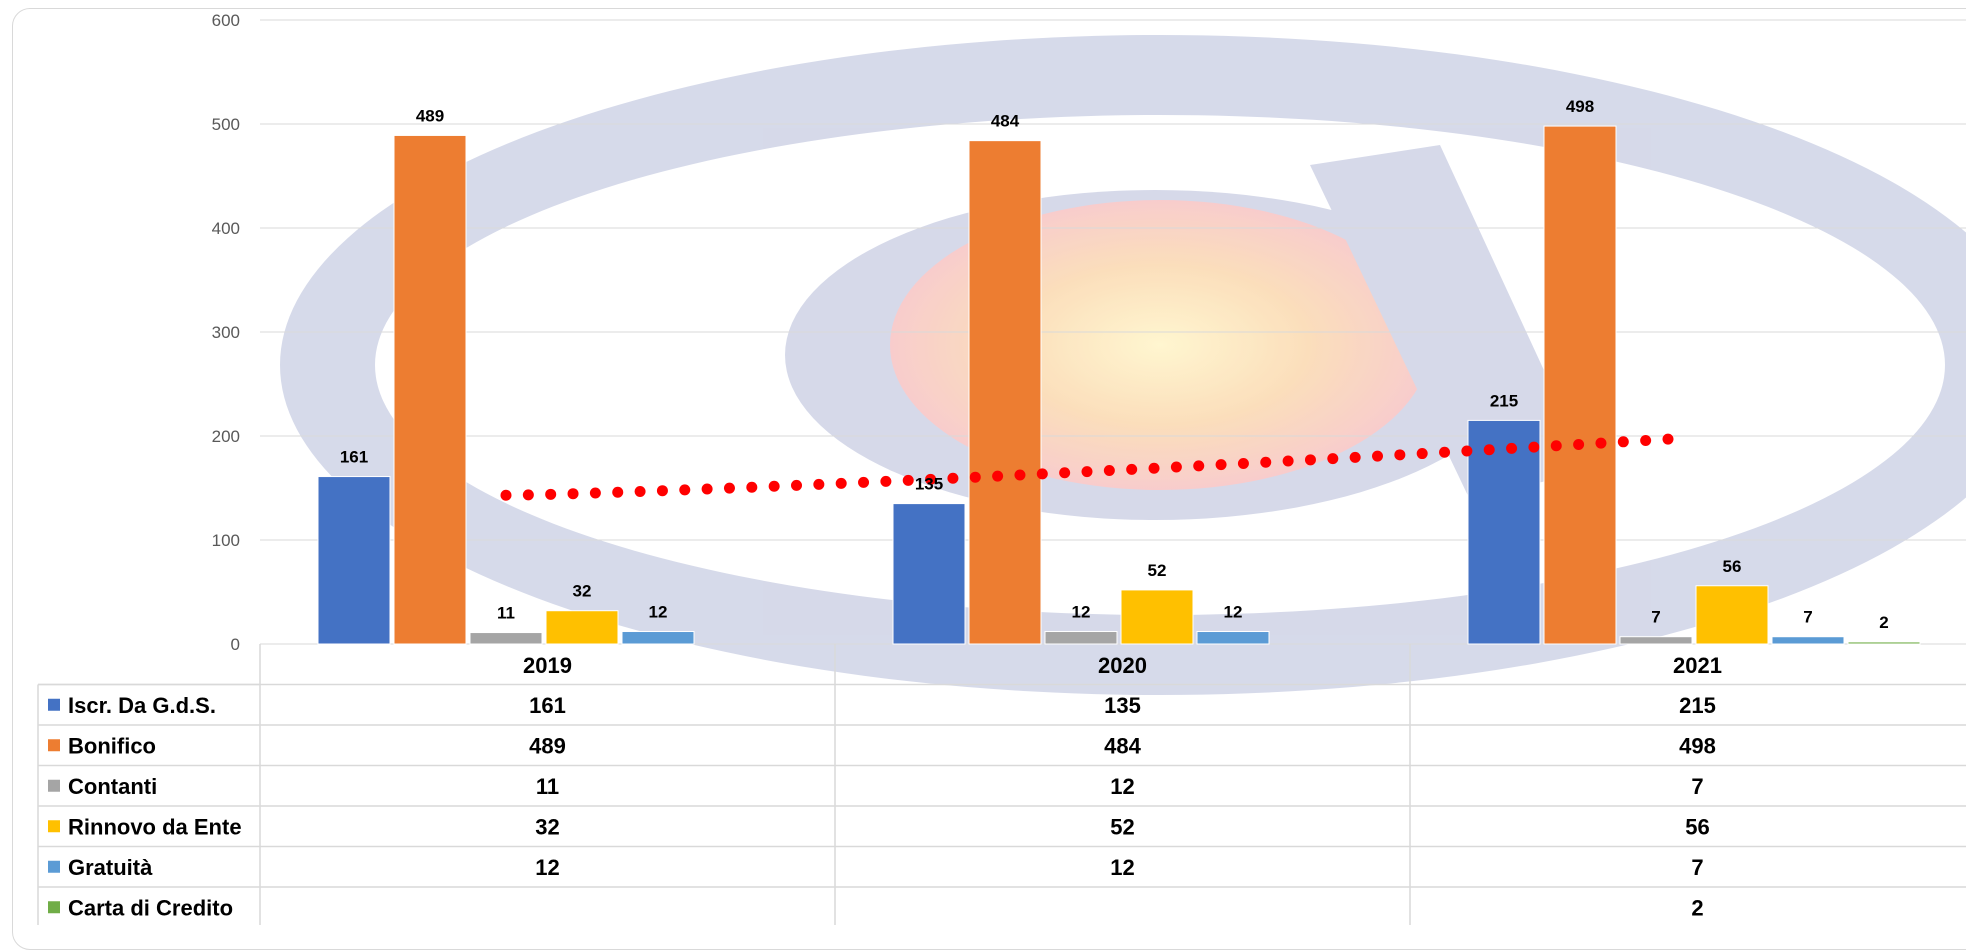 The image size is (1966, 950). I want to click on table-cell-value: 489, so click(547, 745).